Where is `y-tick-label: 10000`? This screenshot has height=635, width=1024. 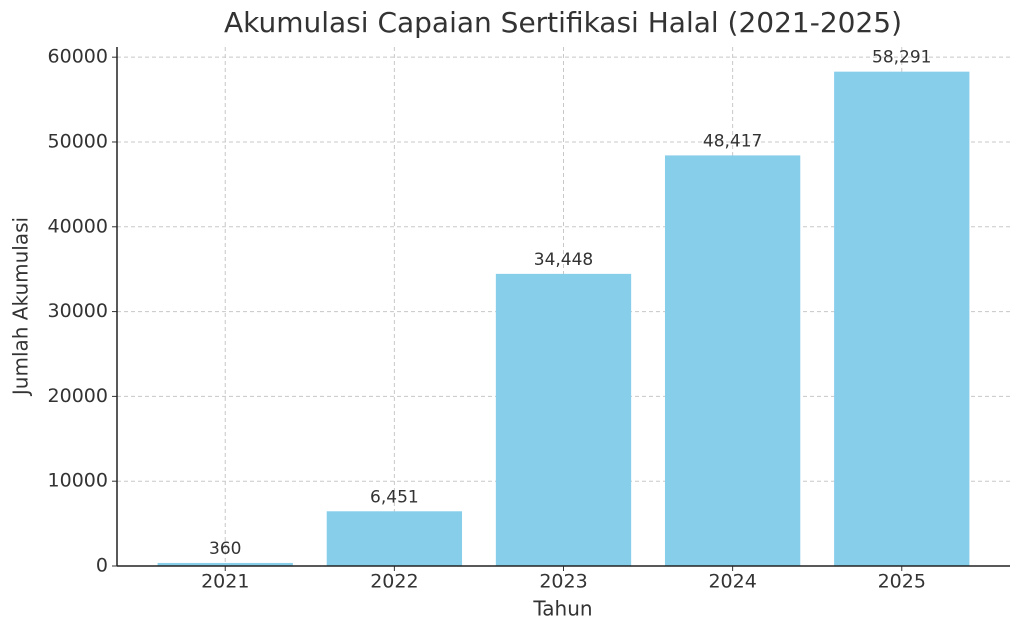 y-tick-label: 10000 is located at coordinates (78, 481).